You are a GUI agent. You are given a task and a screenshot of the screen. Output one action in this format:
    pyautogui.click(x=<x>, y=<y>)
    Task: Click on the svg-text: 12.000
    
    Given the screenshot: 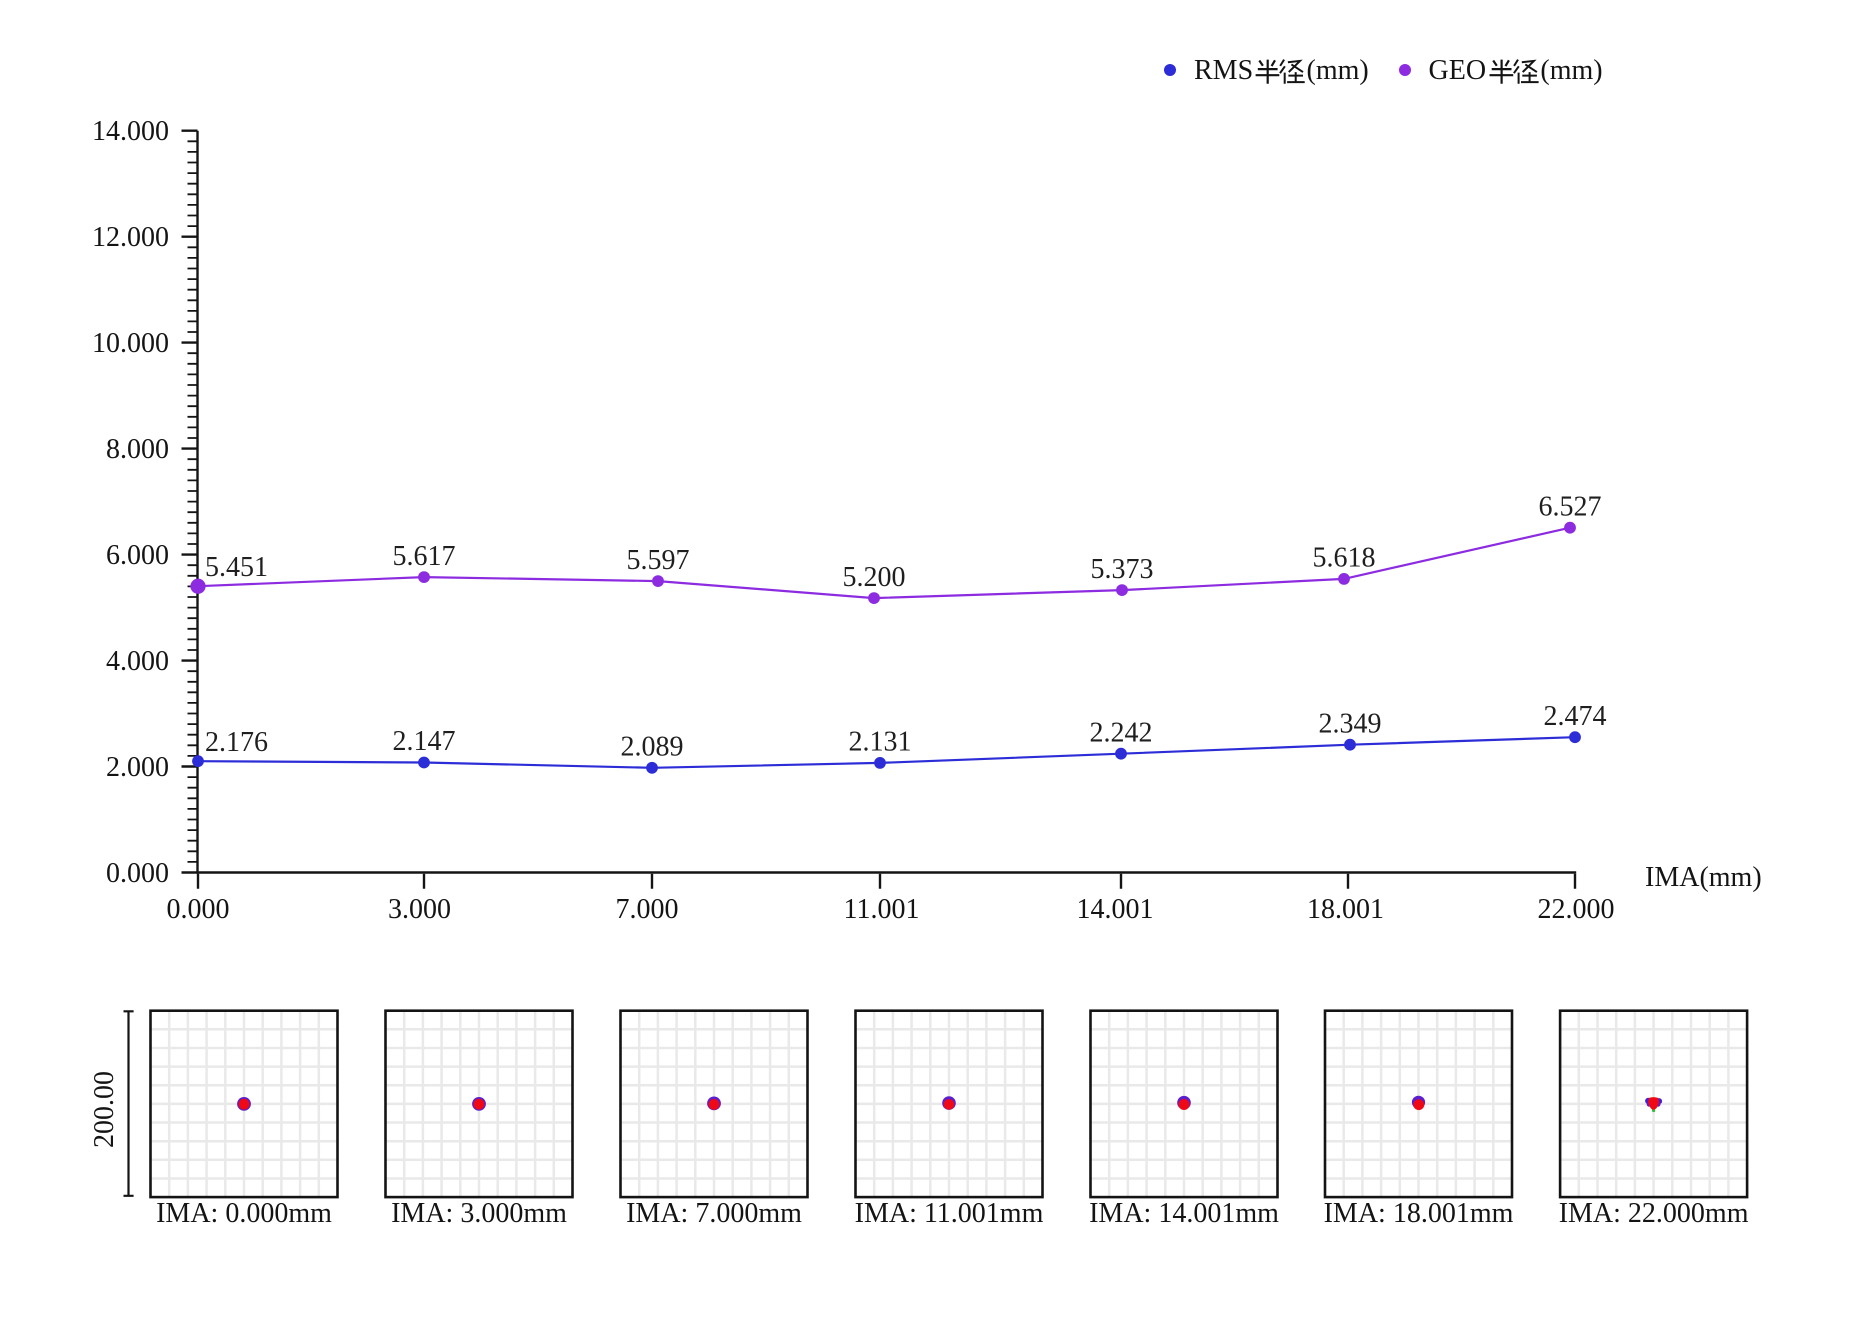 What is the action you would take?
    pyautogui.click(x=130, y=237)
    